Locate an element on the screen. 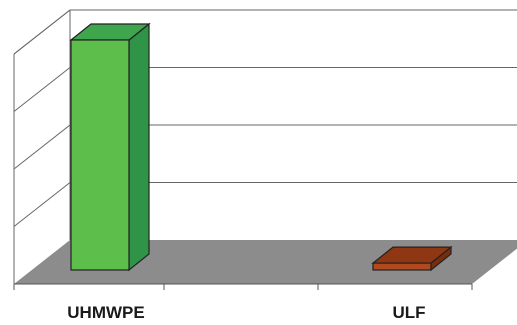  bar-ulf is located at coordinates (412, 258).